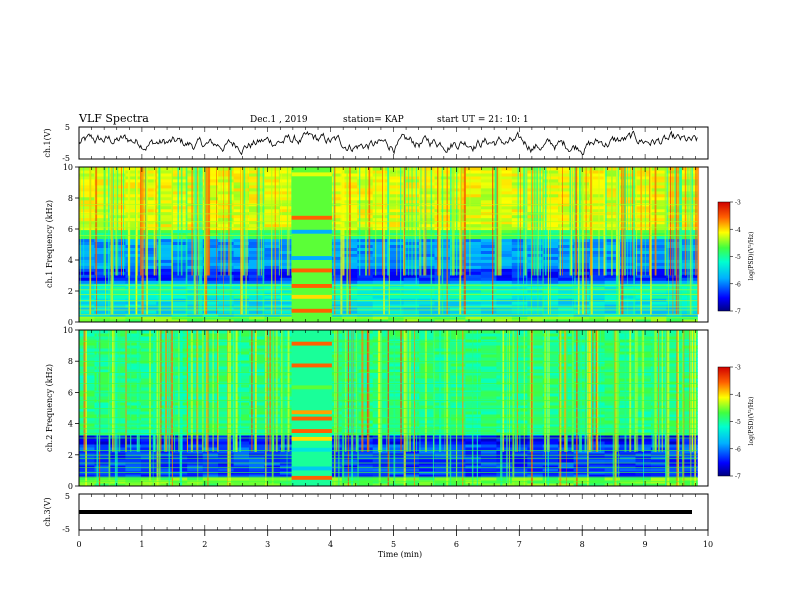 This screenshot has height=616, width=792. I want to click on ytick-label: 6, so click(70, 229).